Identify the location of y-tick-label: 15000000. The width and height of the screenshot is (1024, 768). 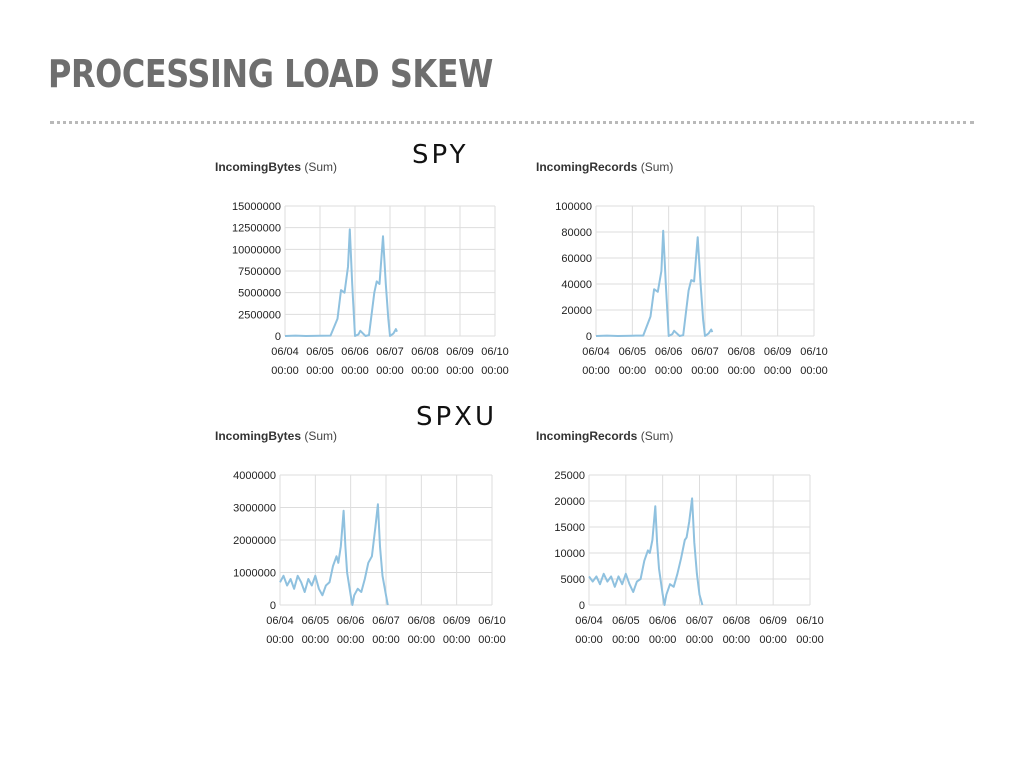
(256, 207).